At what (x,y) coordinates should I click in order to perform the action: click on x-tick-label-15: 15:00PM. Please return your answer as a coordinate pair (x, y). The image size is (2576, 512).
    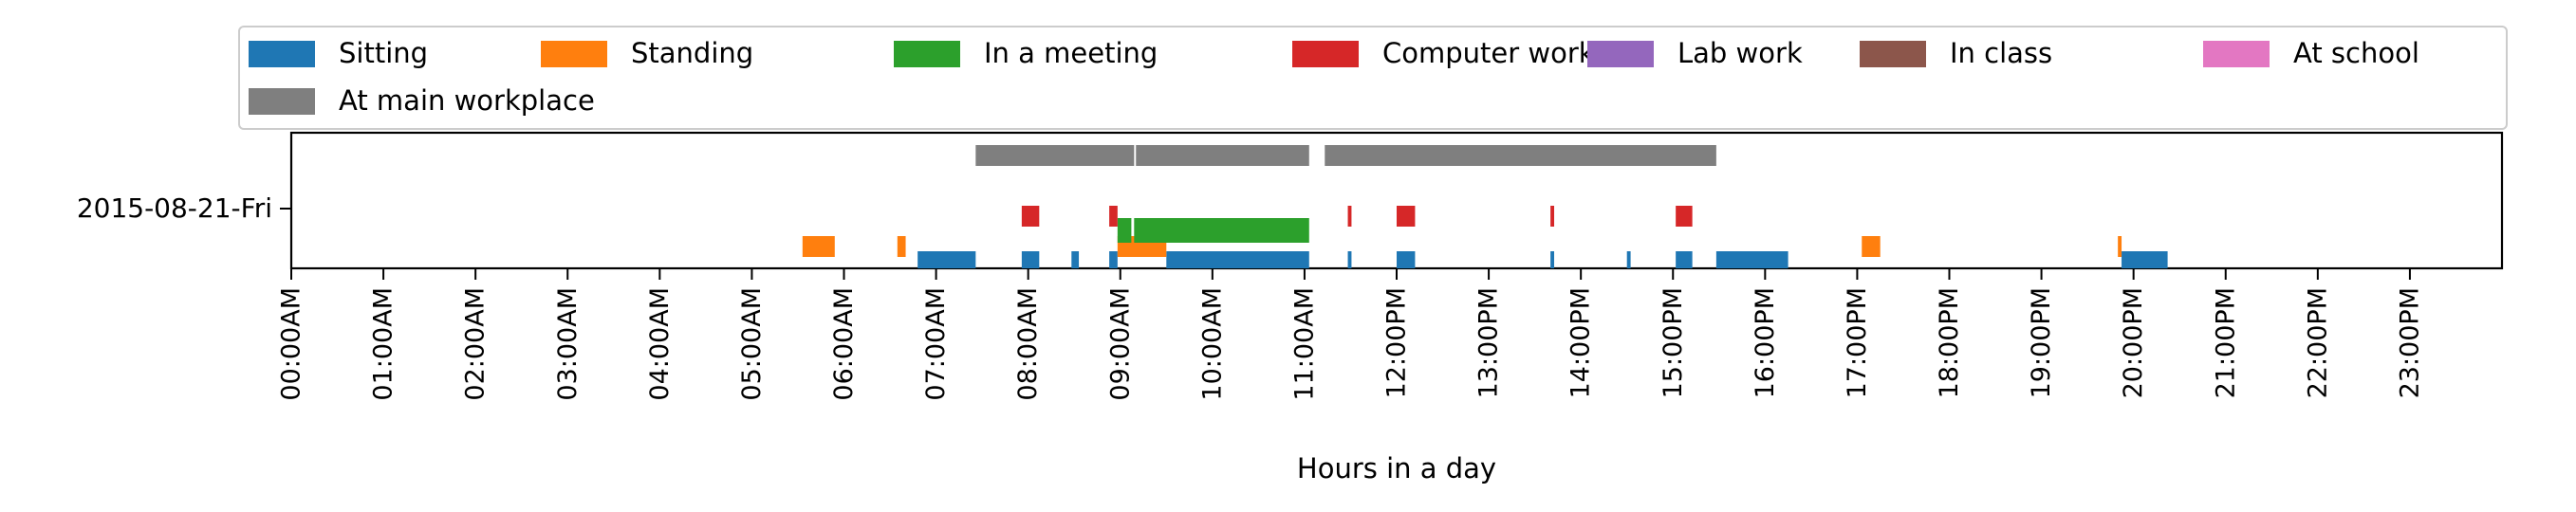
    Looking at the image, I should click on (1673, 342).